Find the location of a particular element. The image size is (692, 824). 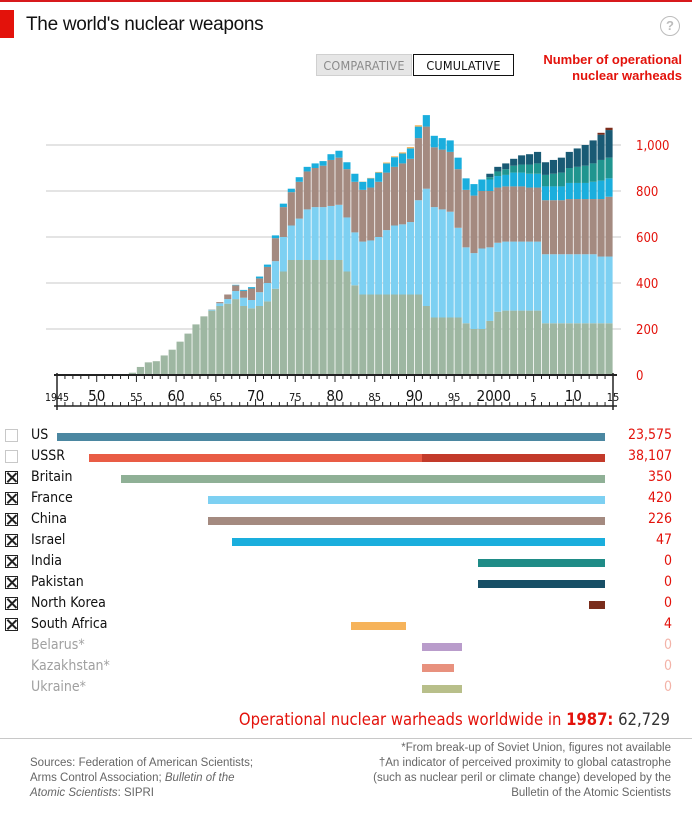

country-row-ukraine: Ukraine* 0 is located at coordinates (346, 688).